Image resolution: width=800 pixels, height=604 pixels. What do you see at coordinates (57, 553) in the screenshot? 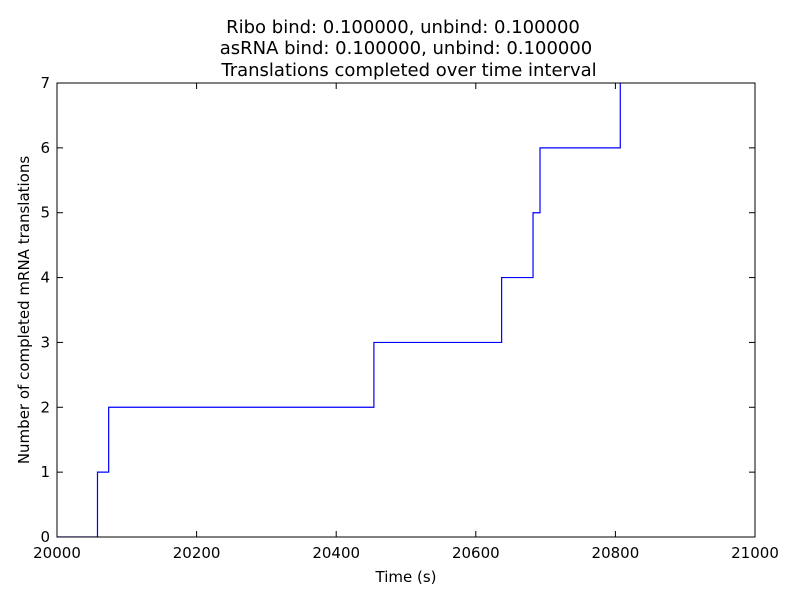
I see `x-tick-label: 20000` at bounding box center [57, 553].